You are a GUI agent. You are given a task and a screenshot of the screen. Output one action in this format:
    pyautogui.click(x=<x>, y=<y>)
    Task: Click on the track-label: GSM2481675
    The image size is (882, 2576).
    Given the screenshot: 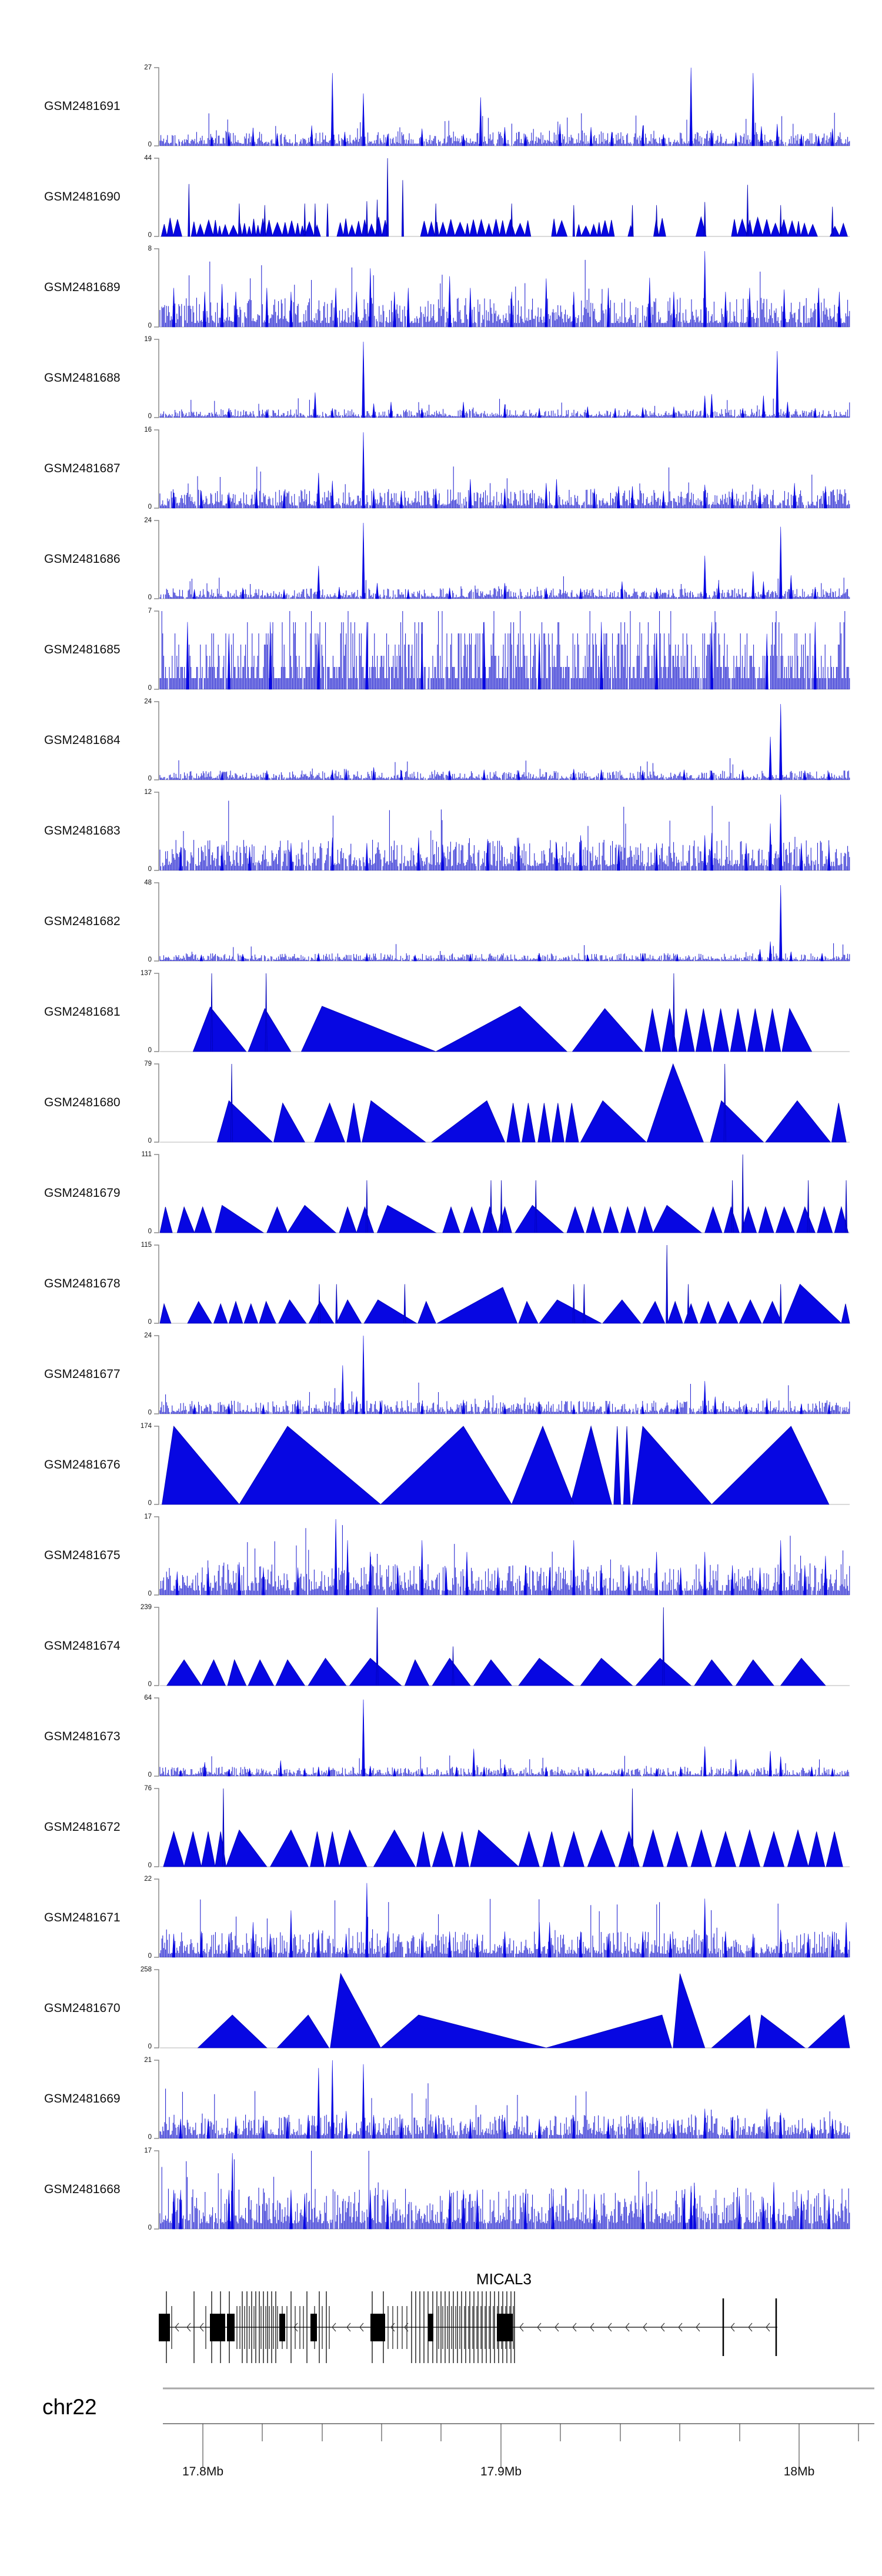 What is the action you would take?
    pyautogui.click(x=82, y=1555)
    